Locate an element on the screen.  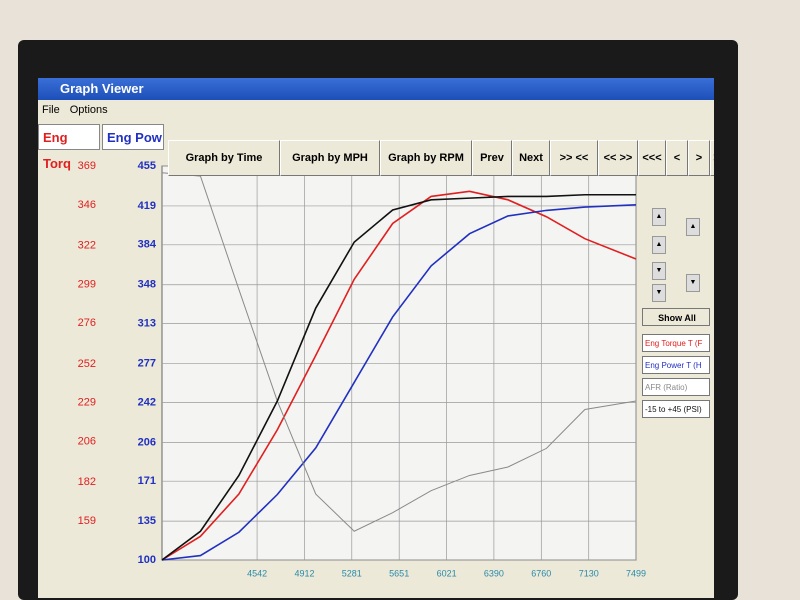
x-tick-label: 5281 is located at coordinates (352, 573).